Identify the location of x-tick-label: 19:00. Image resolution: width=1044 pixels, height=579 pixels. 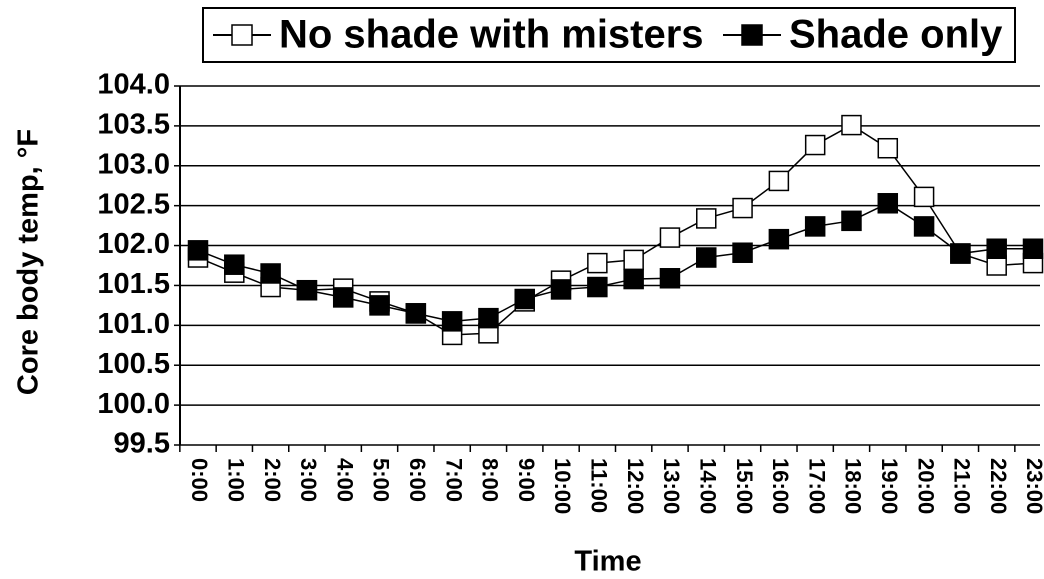
(889, 486).